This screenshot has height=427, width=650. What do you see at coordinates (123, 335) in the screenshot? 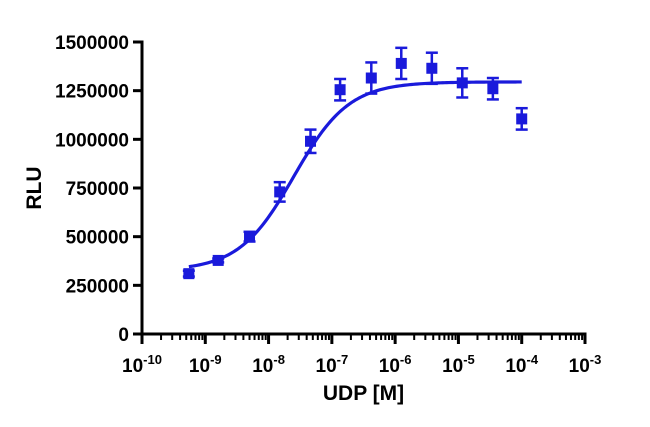
I see `y-tick-label: 0` at bounding box center [123, 335].